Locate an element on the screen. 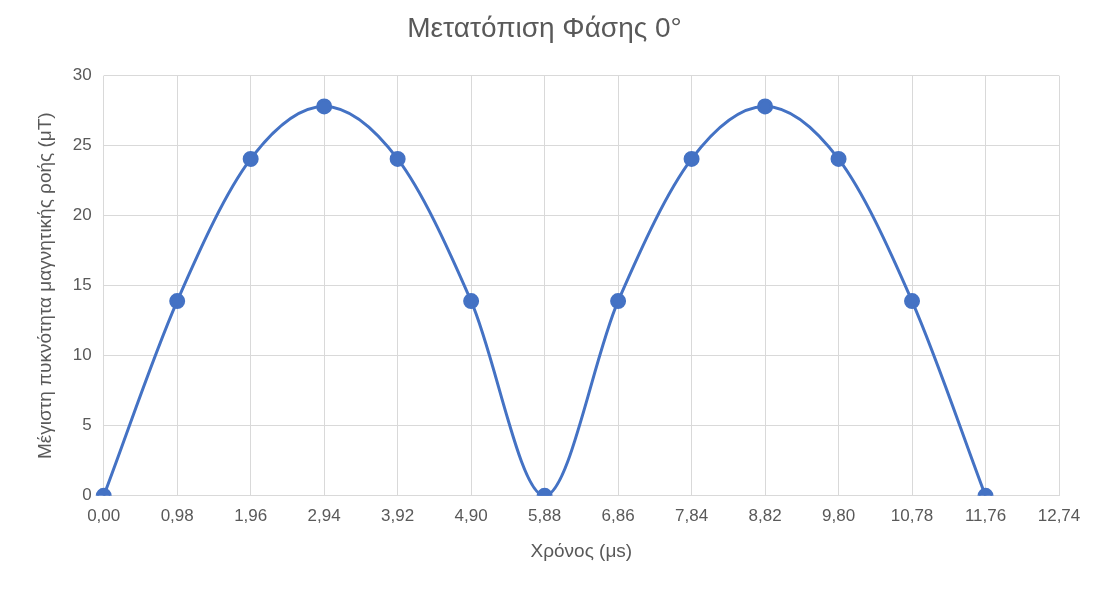 This screenshot has height=592, width=1104. x-tick-label: 6,86 is located at coordinates (618, 515).